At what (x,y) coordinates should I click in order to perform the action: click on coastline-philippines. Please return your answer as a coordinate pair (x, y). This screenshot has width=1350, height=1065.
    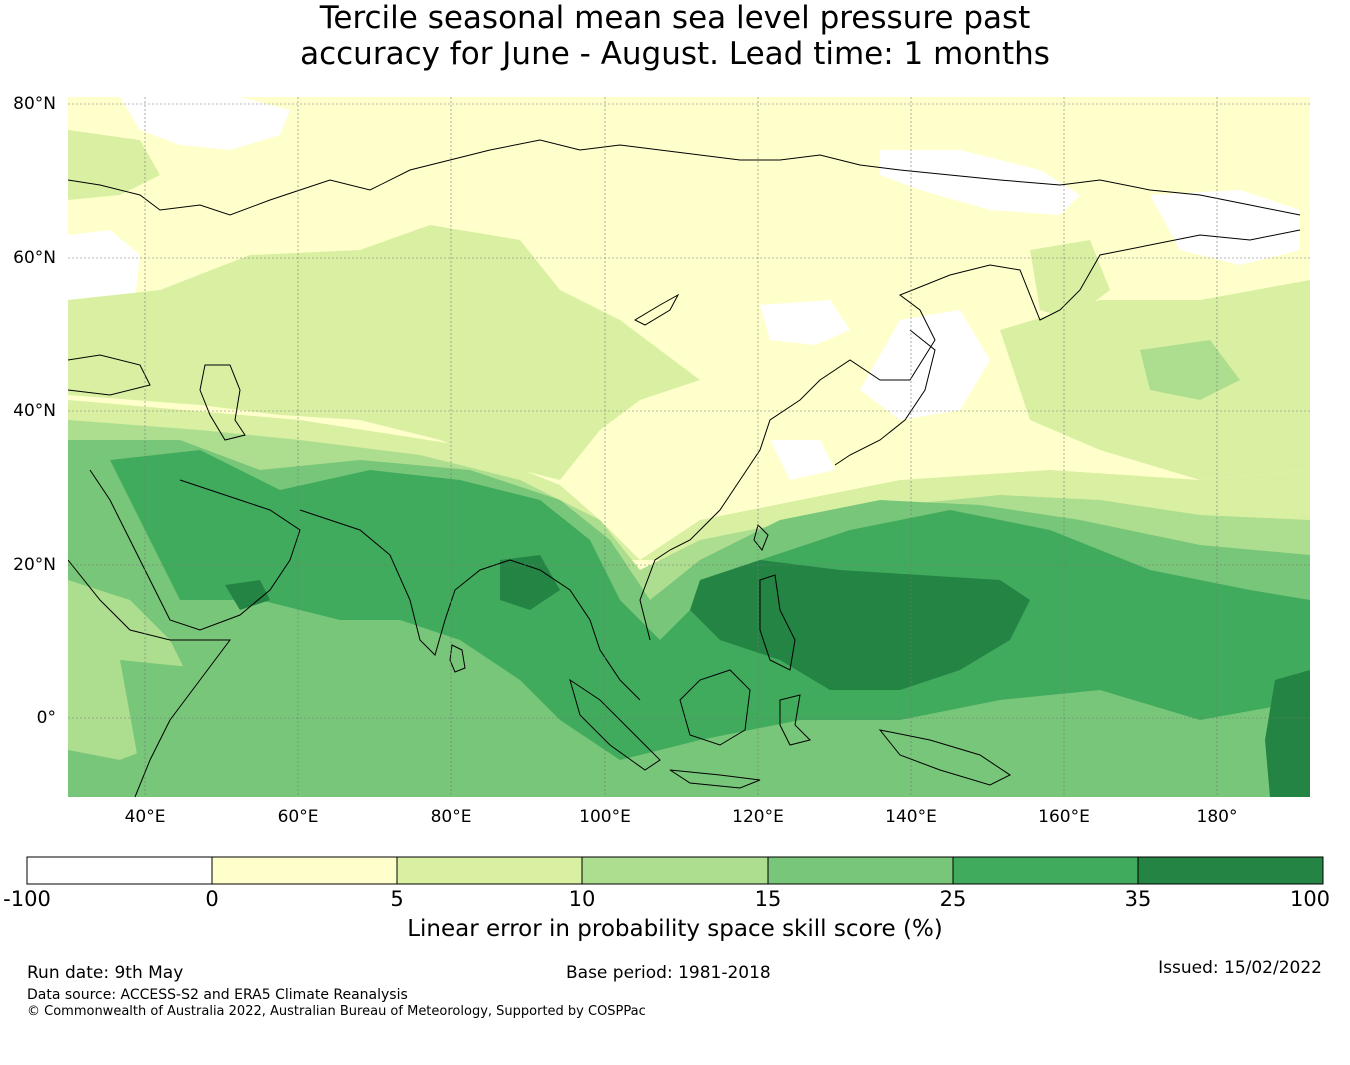
    Looking at the image, I should click on (777, 622).